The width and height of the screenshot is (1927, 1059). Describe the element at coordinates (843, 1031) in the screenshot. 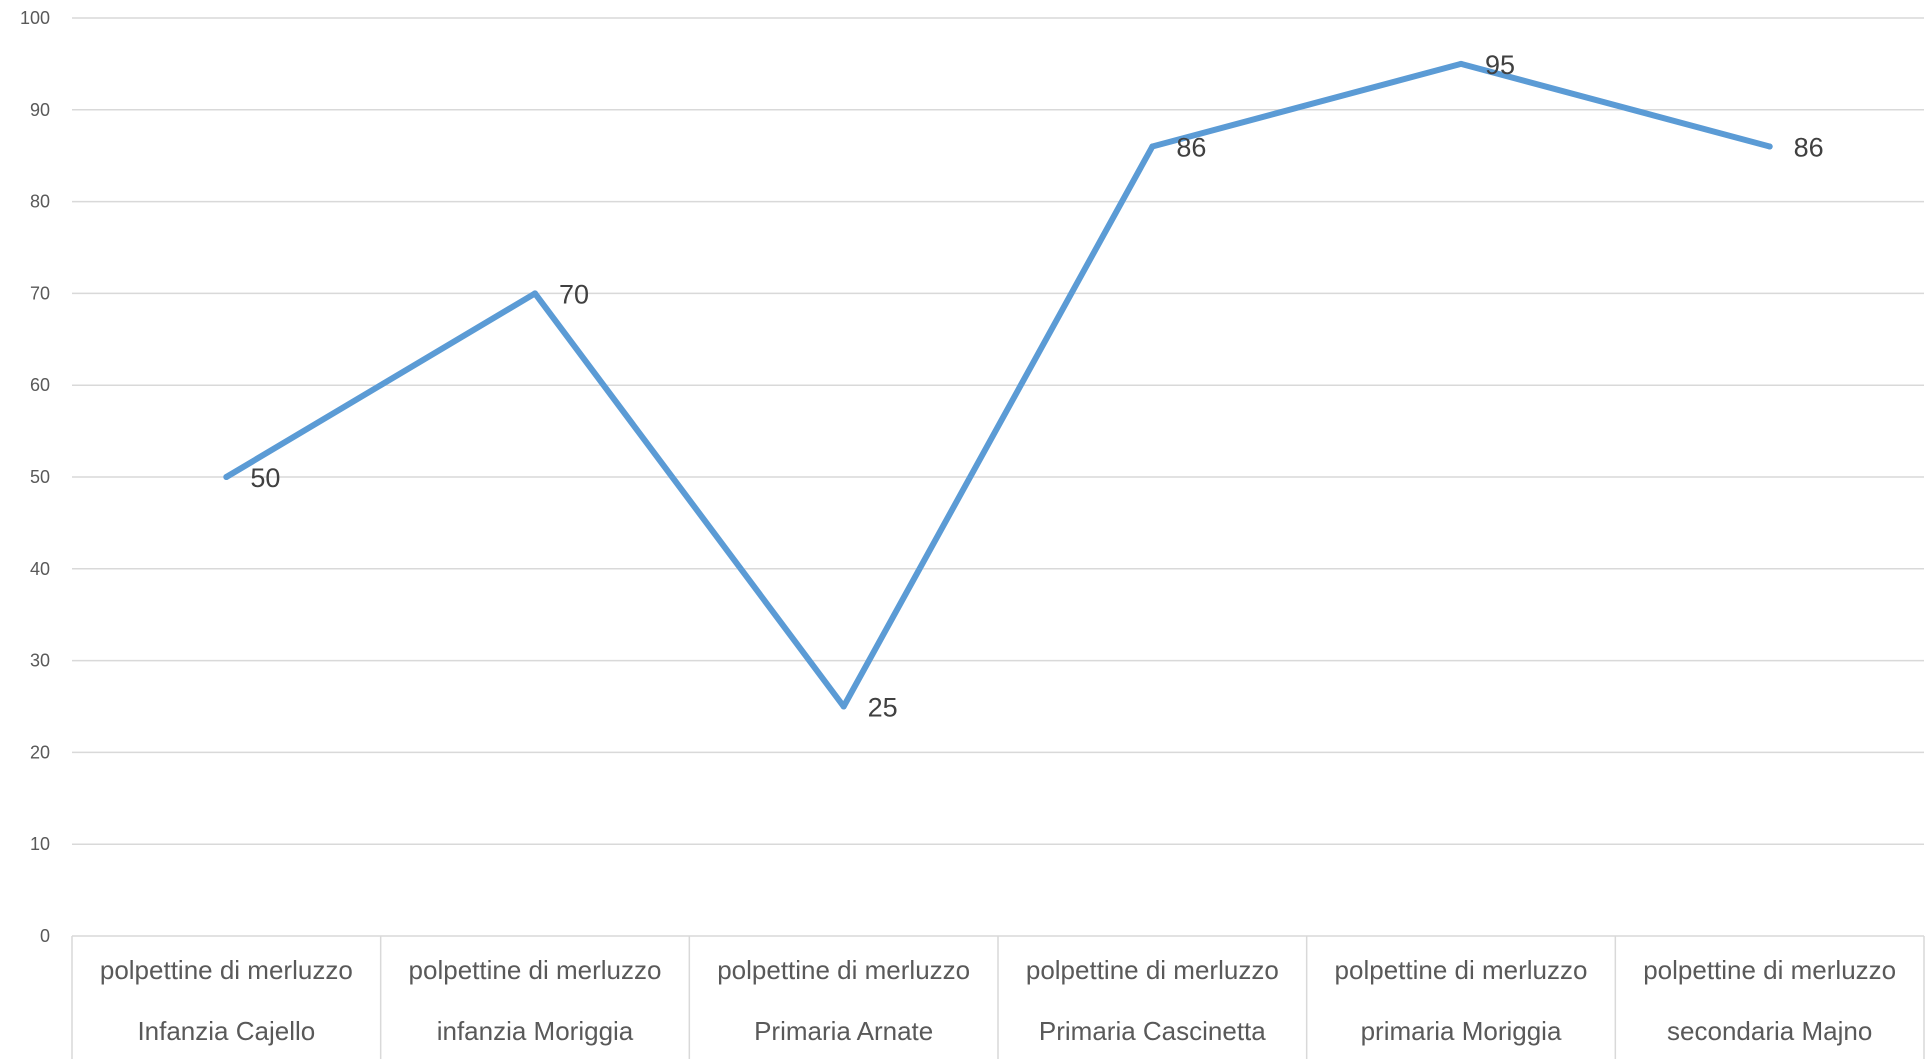

I see `x-category-label-line2: Primaria Arnate` at that location.